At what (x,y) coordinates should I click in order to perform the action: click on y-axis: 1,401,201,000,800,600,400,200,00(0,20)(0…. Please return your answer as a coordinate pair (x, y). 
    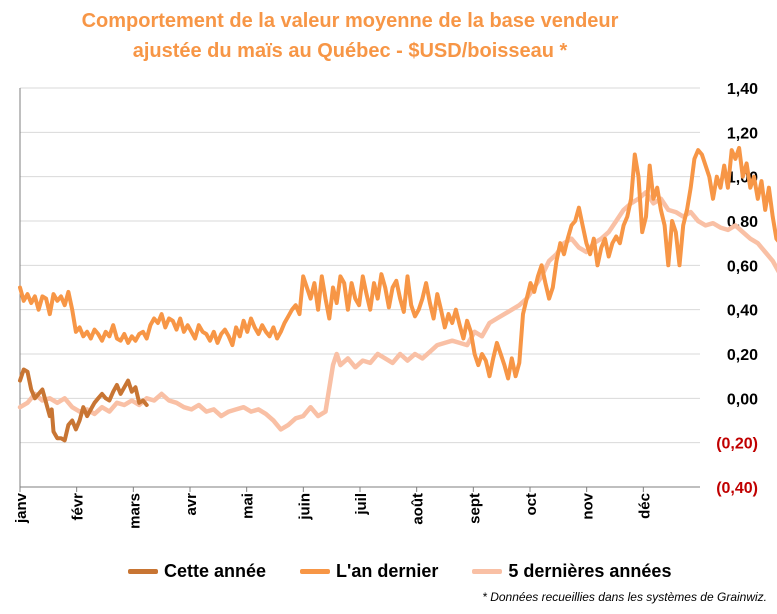
    Looking at the image, I should click on (737, 289).